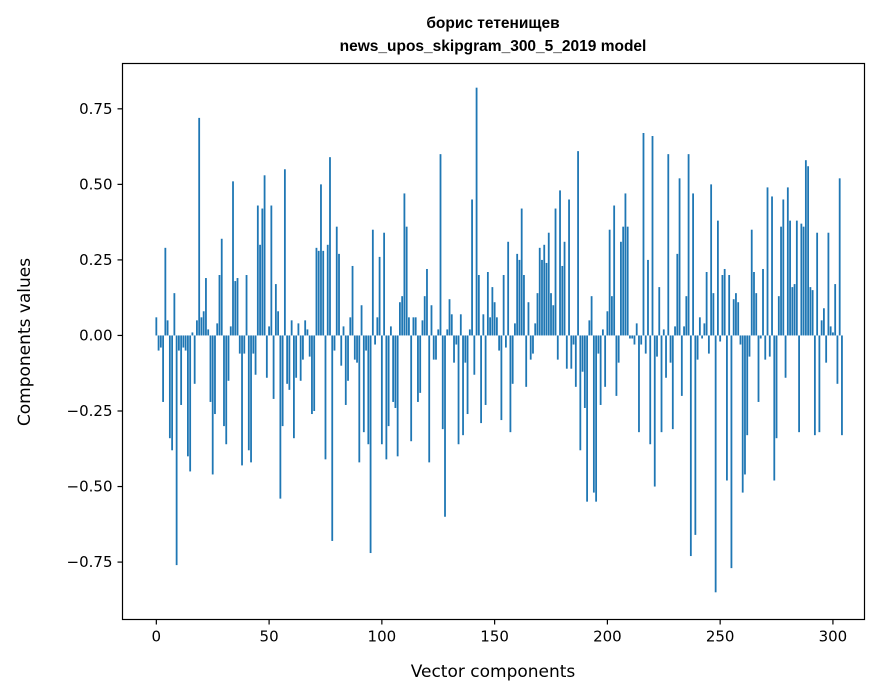 The image size is (880, 696). Describe the element at coordinates (90, 487) in the screenshot. I see `y-tick-label: −0.50` at that location.